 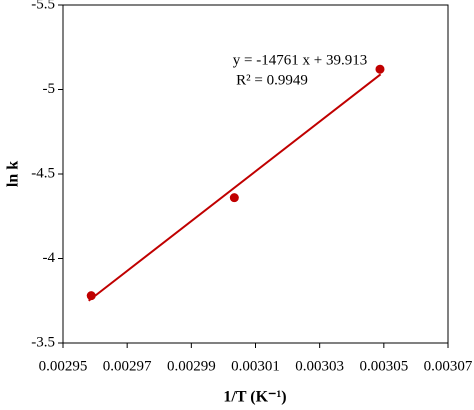 What do you see at coordinates (383, 366) in the screenshot?
I see `x-tick-label: 0.00305` at bounding box center [383, 366].